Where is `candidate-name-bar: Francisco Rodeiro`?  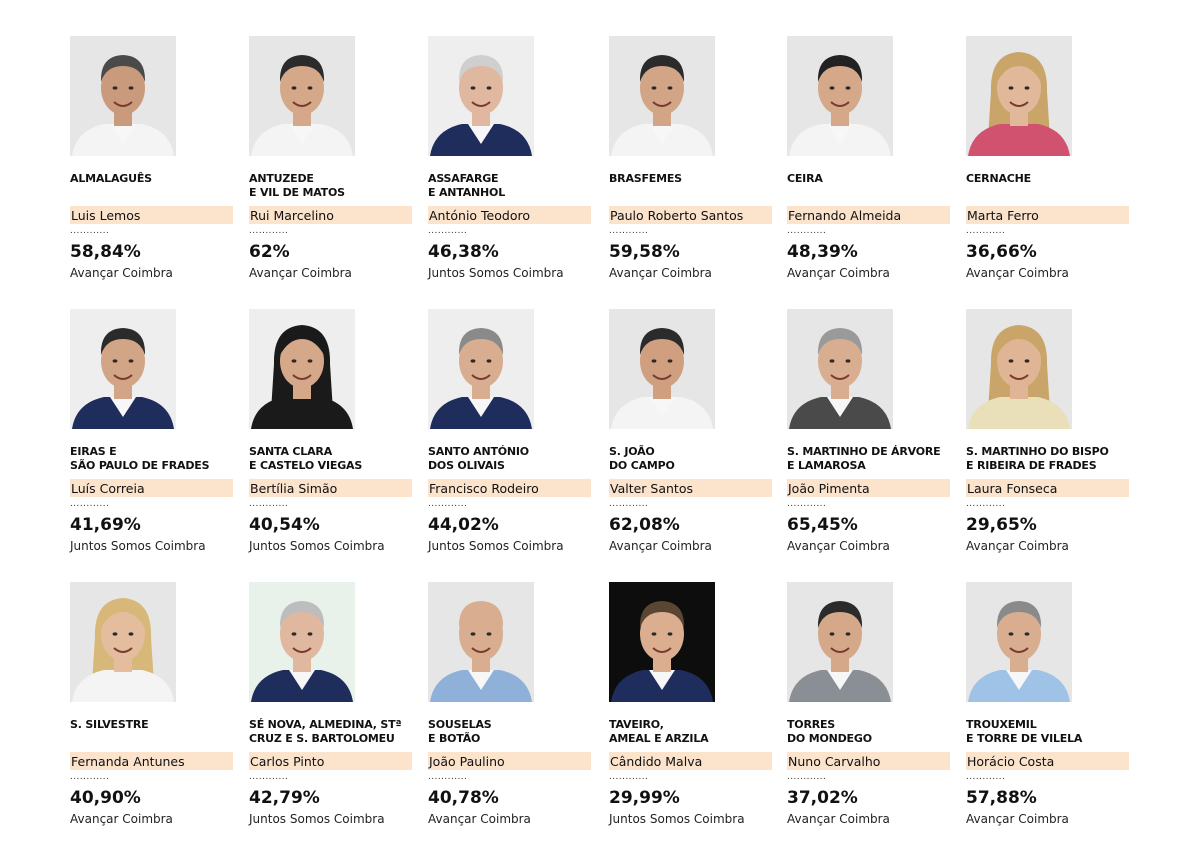
candidate-name-bar: Francisco Rodeiro is located at coordinates (509, 488).